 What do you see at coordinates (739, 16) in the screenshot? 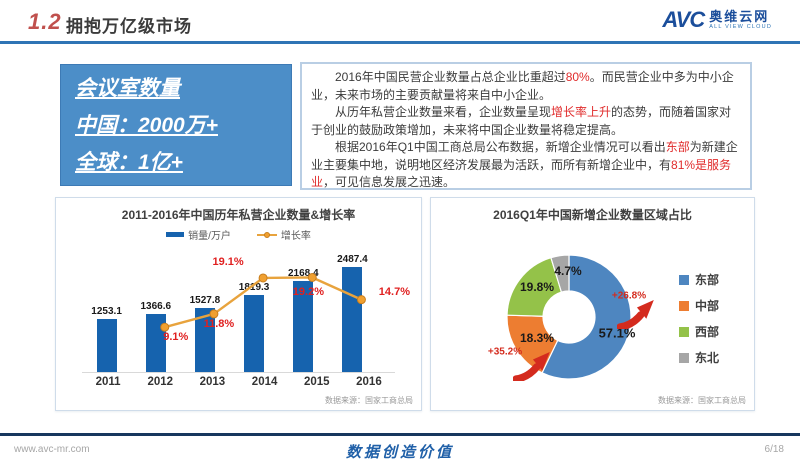
I see `logo-name-cn: 奥维云网` at bounding box center [739, 16].